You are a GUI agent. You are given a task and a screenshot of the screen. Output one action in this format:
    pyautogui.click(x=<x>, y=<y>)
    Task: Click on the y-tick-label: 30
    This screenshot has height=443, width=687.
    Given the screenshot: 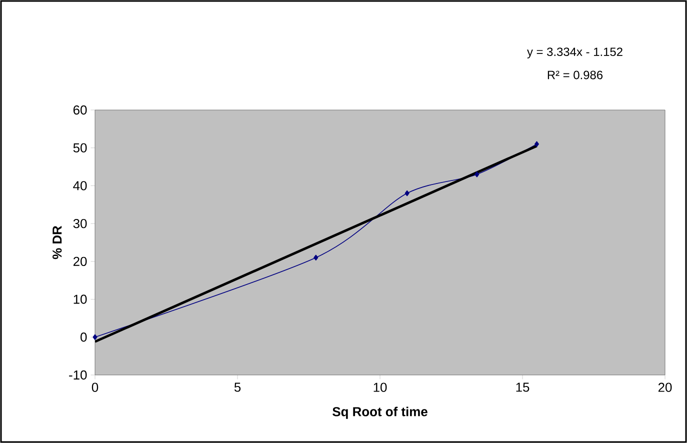 What is the action you would take?
    pyautogui.click(x=80, y=223)
    